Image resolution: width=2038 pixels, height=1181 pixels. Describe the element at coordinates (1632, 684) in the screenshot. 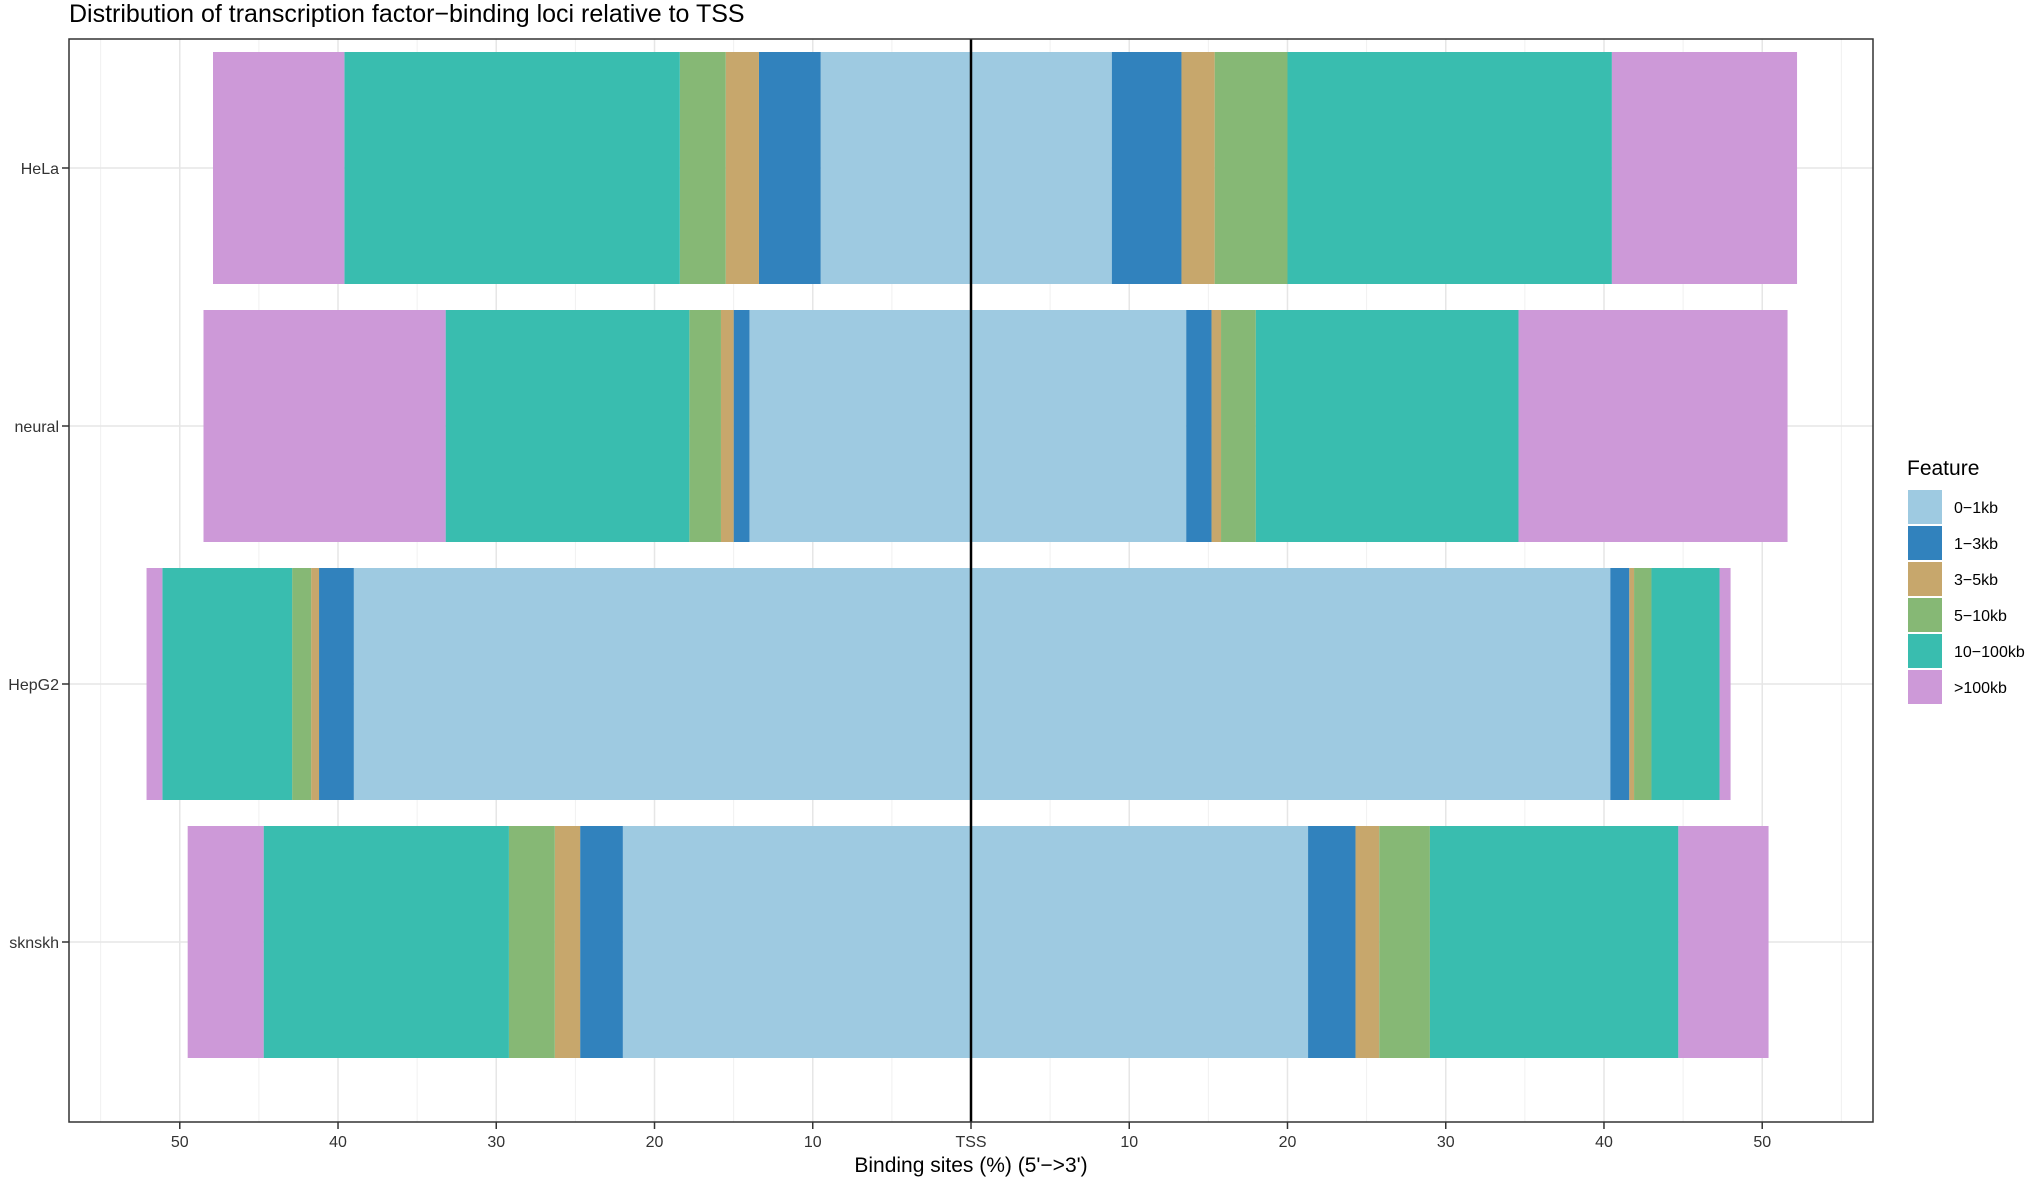

I see `bar-HepG2-downstream-3-5kb` at that location.